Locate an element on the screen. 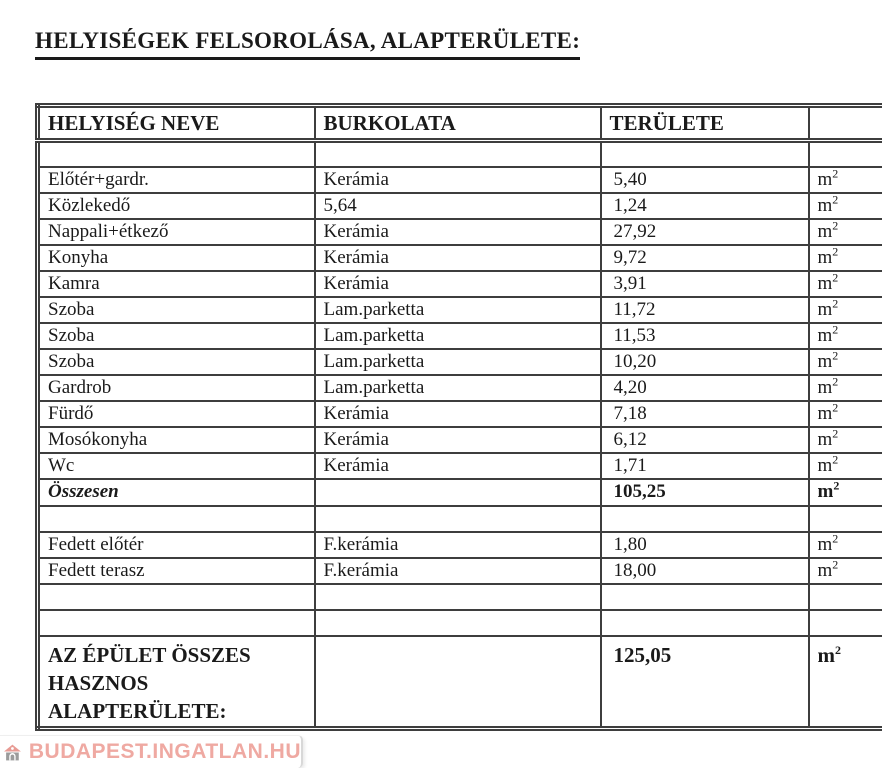  room-name-cell: Nappali+étkező is located at coordinates (176, 231).